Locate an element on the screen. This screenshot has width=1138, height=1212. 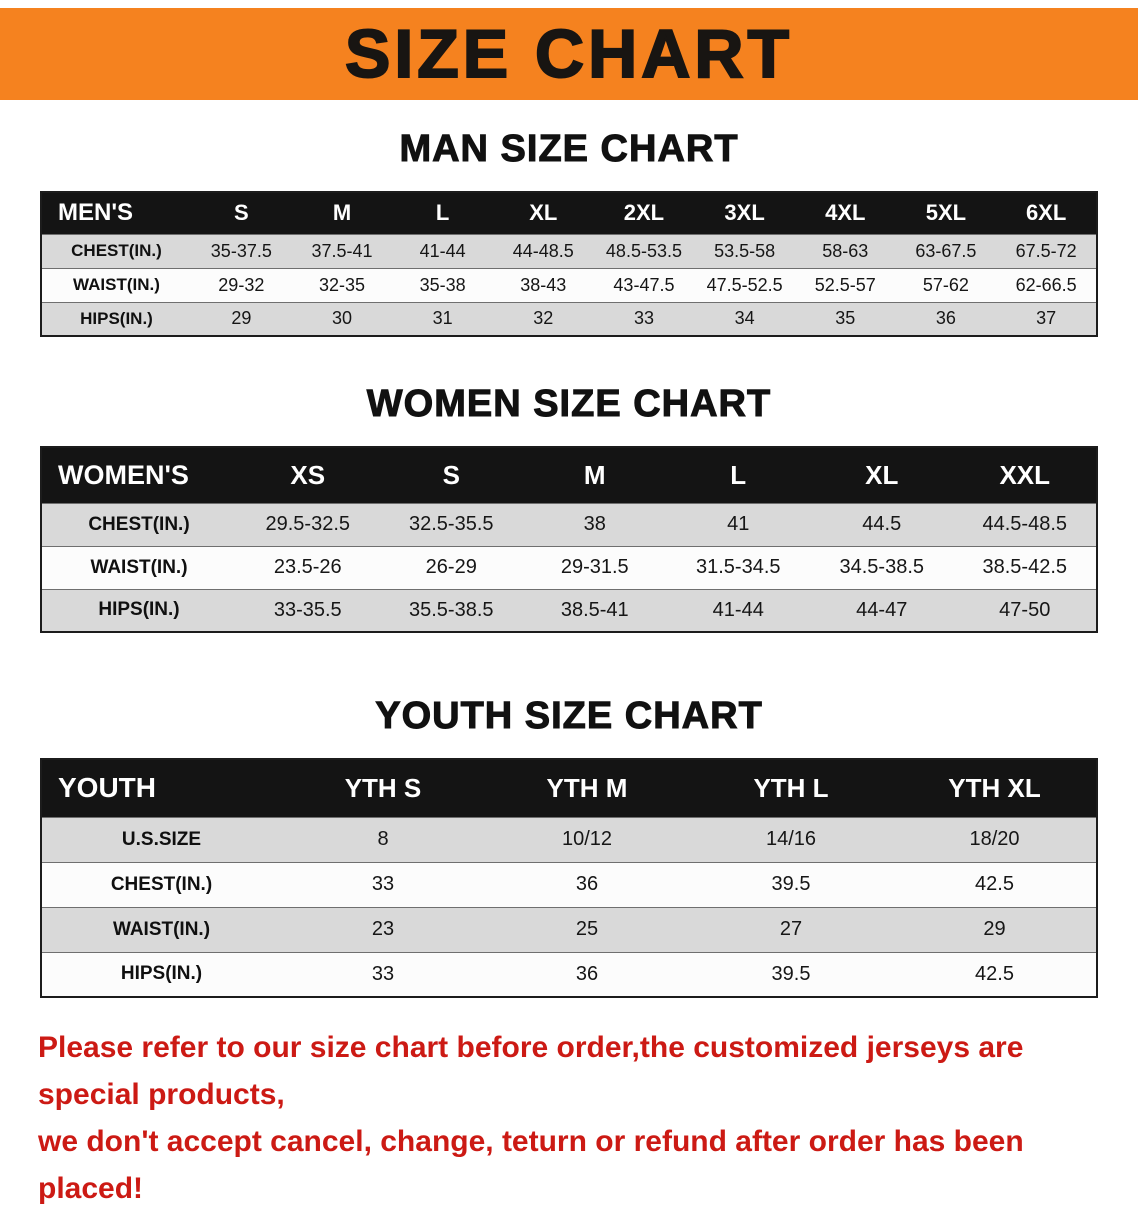
size-value-cell: 32-35 is located at coordinates (341, 284).